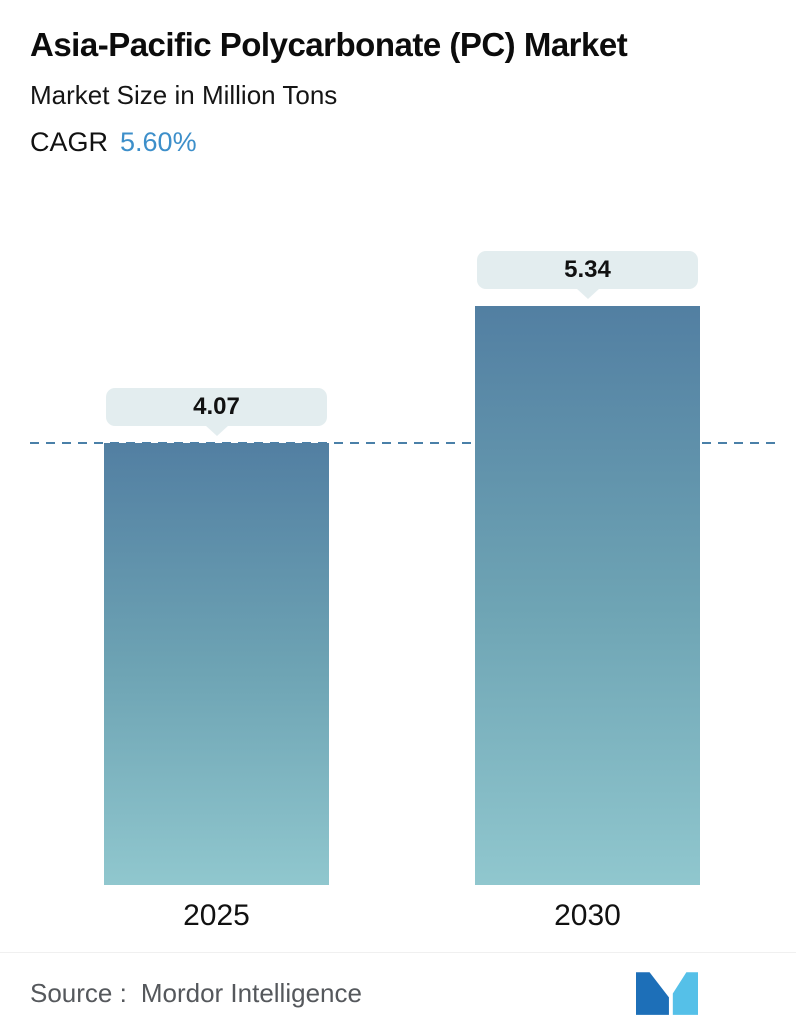  Describe the element at coordinates (78, 993) in the screenshot. I see `source-label: Source :` at that location.